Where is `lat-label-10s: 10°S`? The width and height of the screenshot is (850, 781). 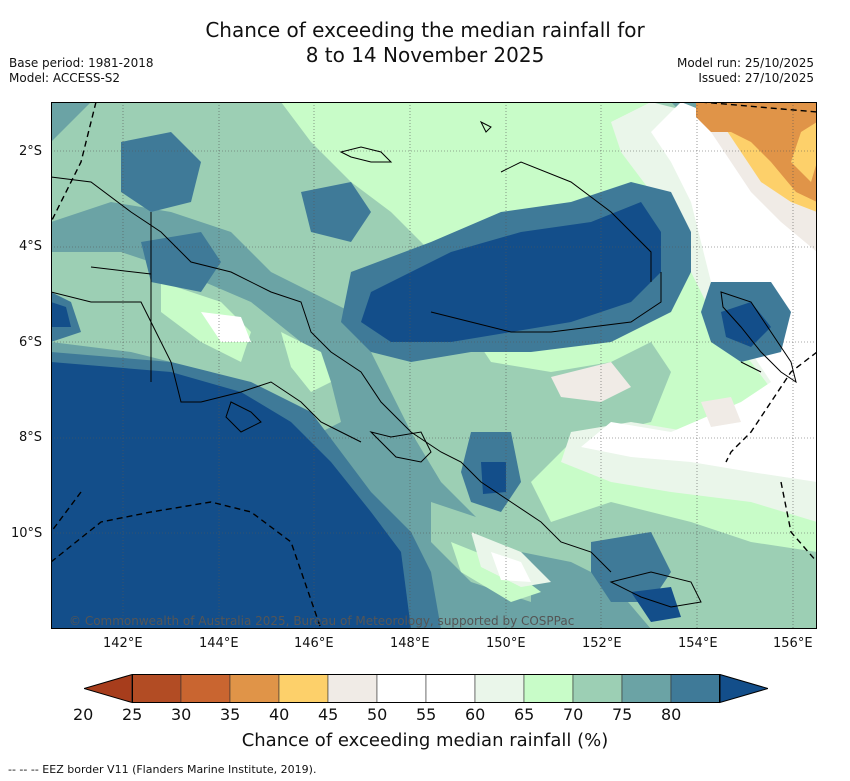
lat-label-10s: 10°S is located at coordinates (27, 533).